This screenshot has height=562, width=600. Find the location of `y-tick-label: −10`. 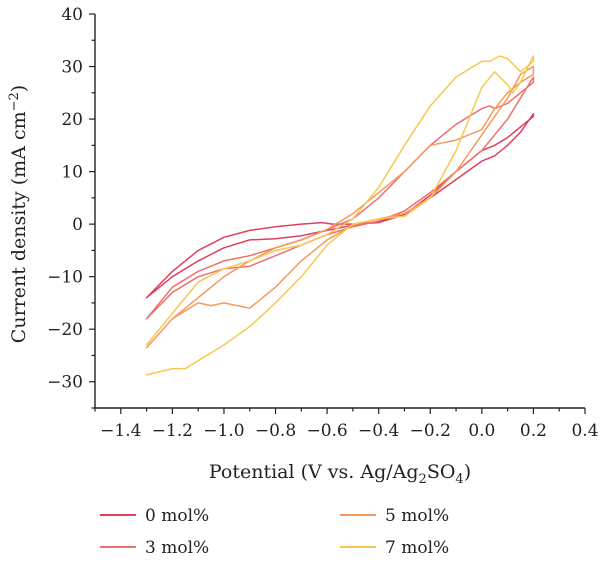

y-tick-label: −10 is located at coordinates (65, 278).